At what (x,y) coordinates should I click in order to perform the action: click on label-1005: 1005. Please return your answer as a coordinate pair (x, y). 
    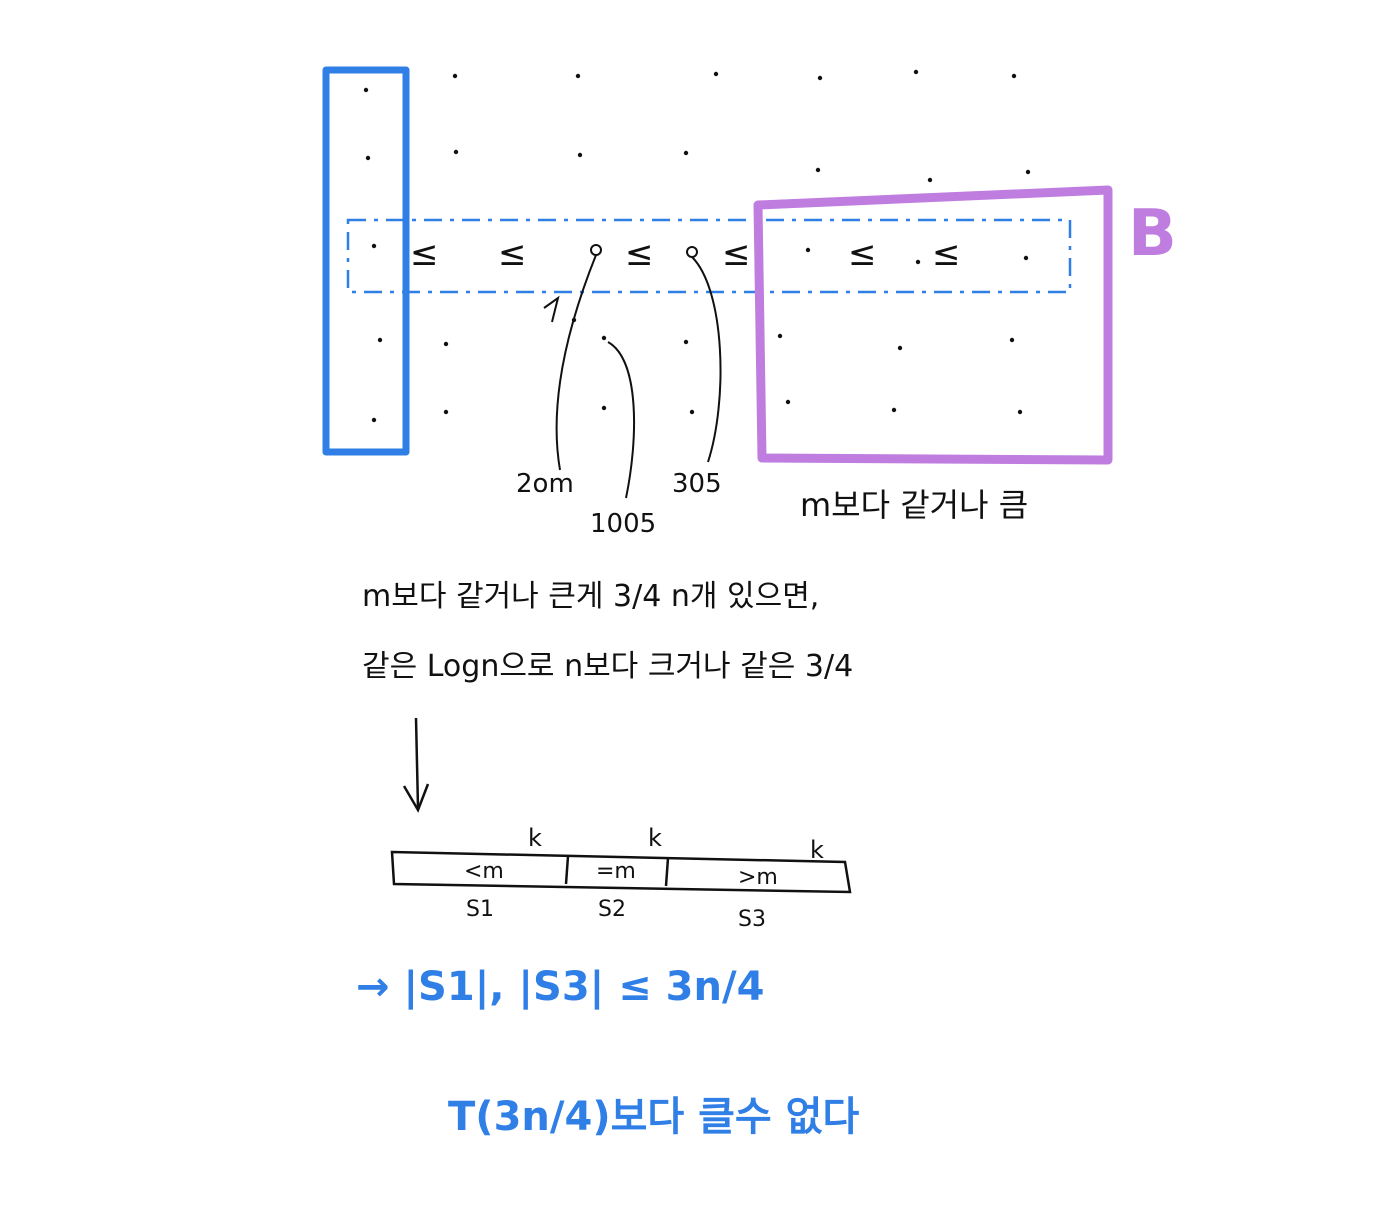
    Looking at the image, I should click on (623, 524).